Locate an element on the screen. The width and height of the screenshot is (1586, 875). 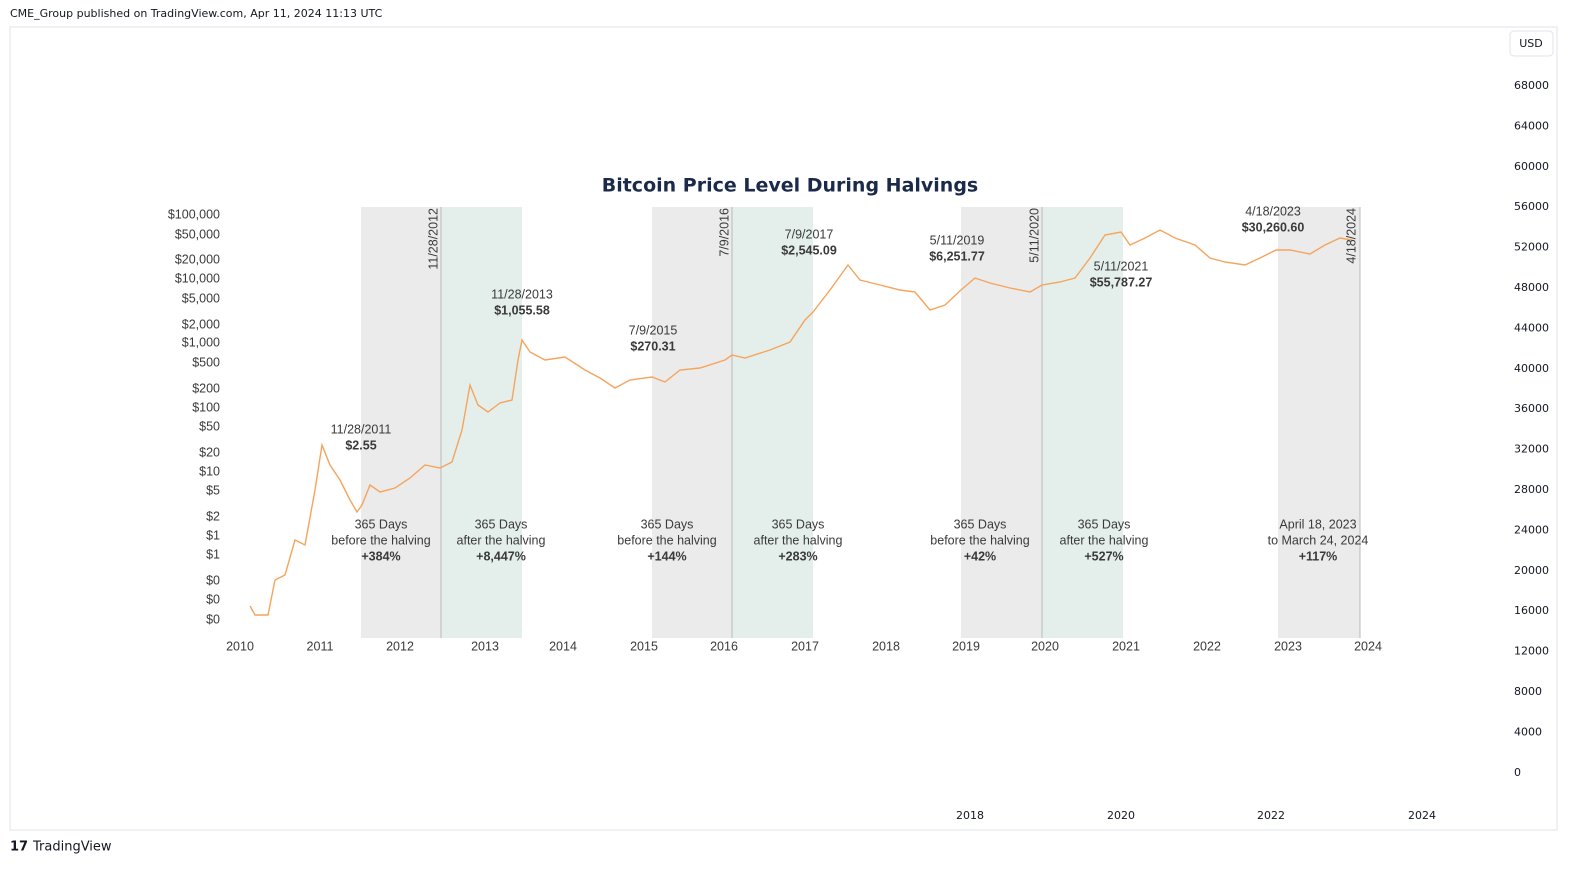
image-y-label: $1,000 is located at coordinates (201, 342).